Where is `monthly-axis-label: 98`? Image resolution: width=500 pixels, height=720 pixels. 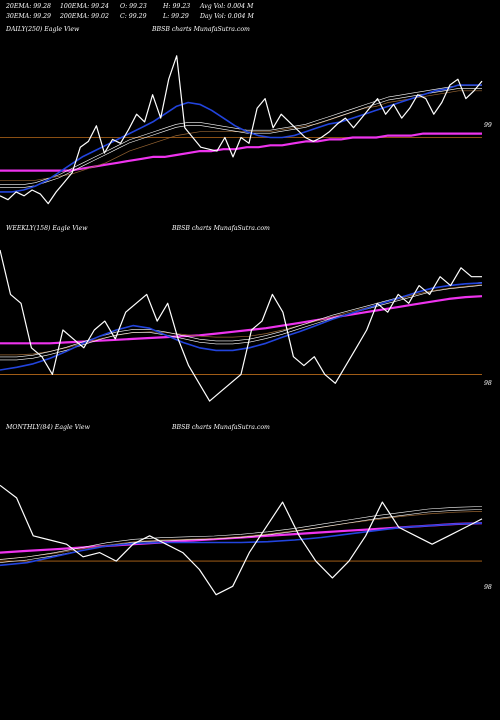
monthly-axis-label: 98 is located at coordinates (488, 587).